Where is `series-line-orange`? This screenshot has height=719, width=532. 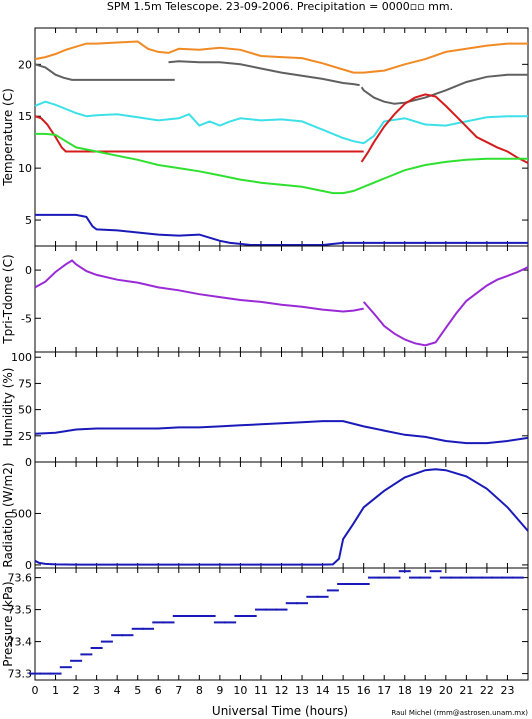 series-line-orange is located at coordinates (281, 57).